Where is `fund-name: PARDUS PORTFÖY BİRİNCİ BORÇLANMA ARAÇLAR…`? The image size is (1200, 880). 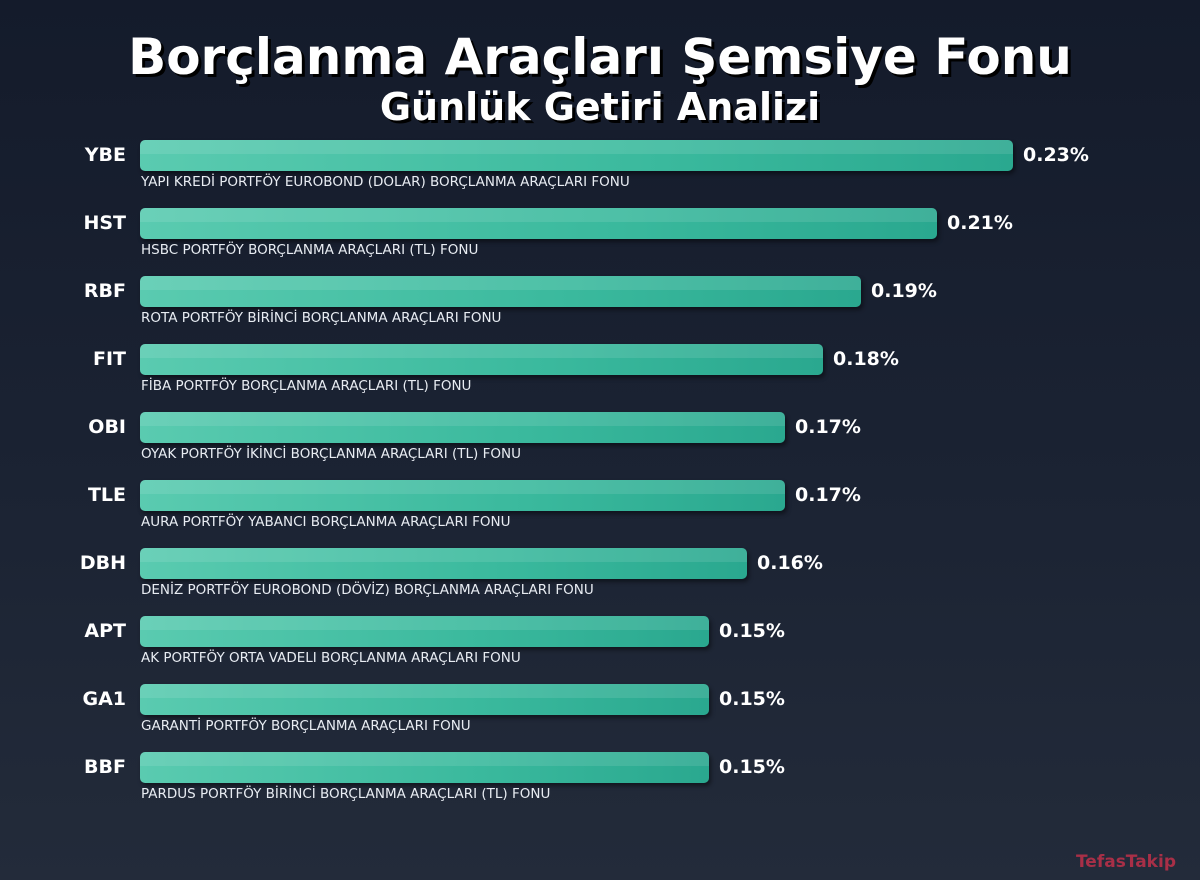 fund-name: PARDUS PORTFÖY BİRİNCİ BORÇLANMA ARAÇLAR… is located at coordinates (346, 794).